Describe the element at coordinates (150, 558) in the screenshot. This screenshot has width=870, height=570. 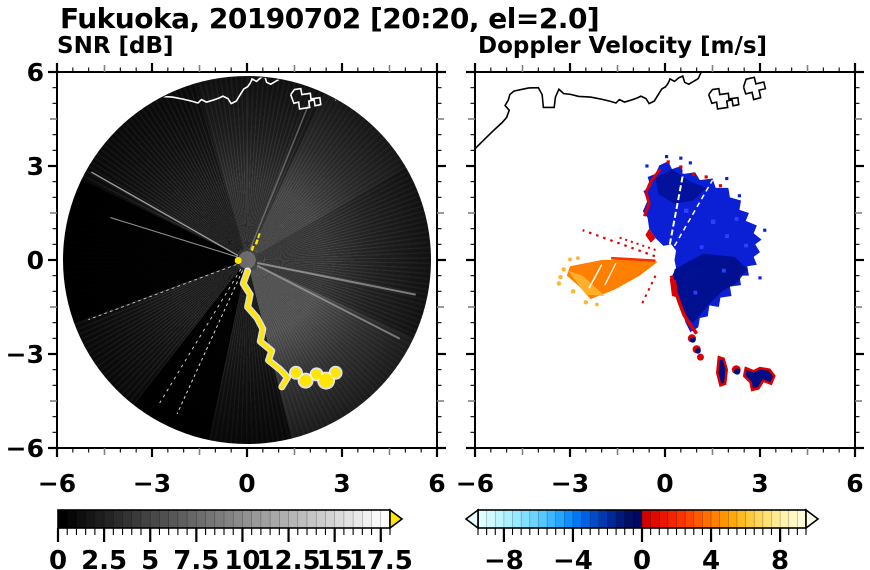
I see `colorbar-tick-label: 5` at that location.